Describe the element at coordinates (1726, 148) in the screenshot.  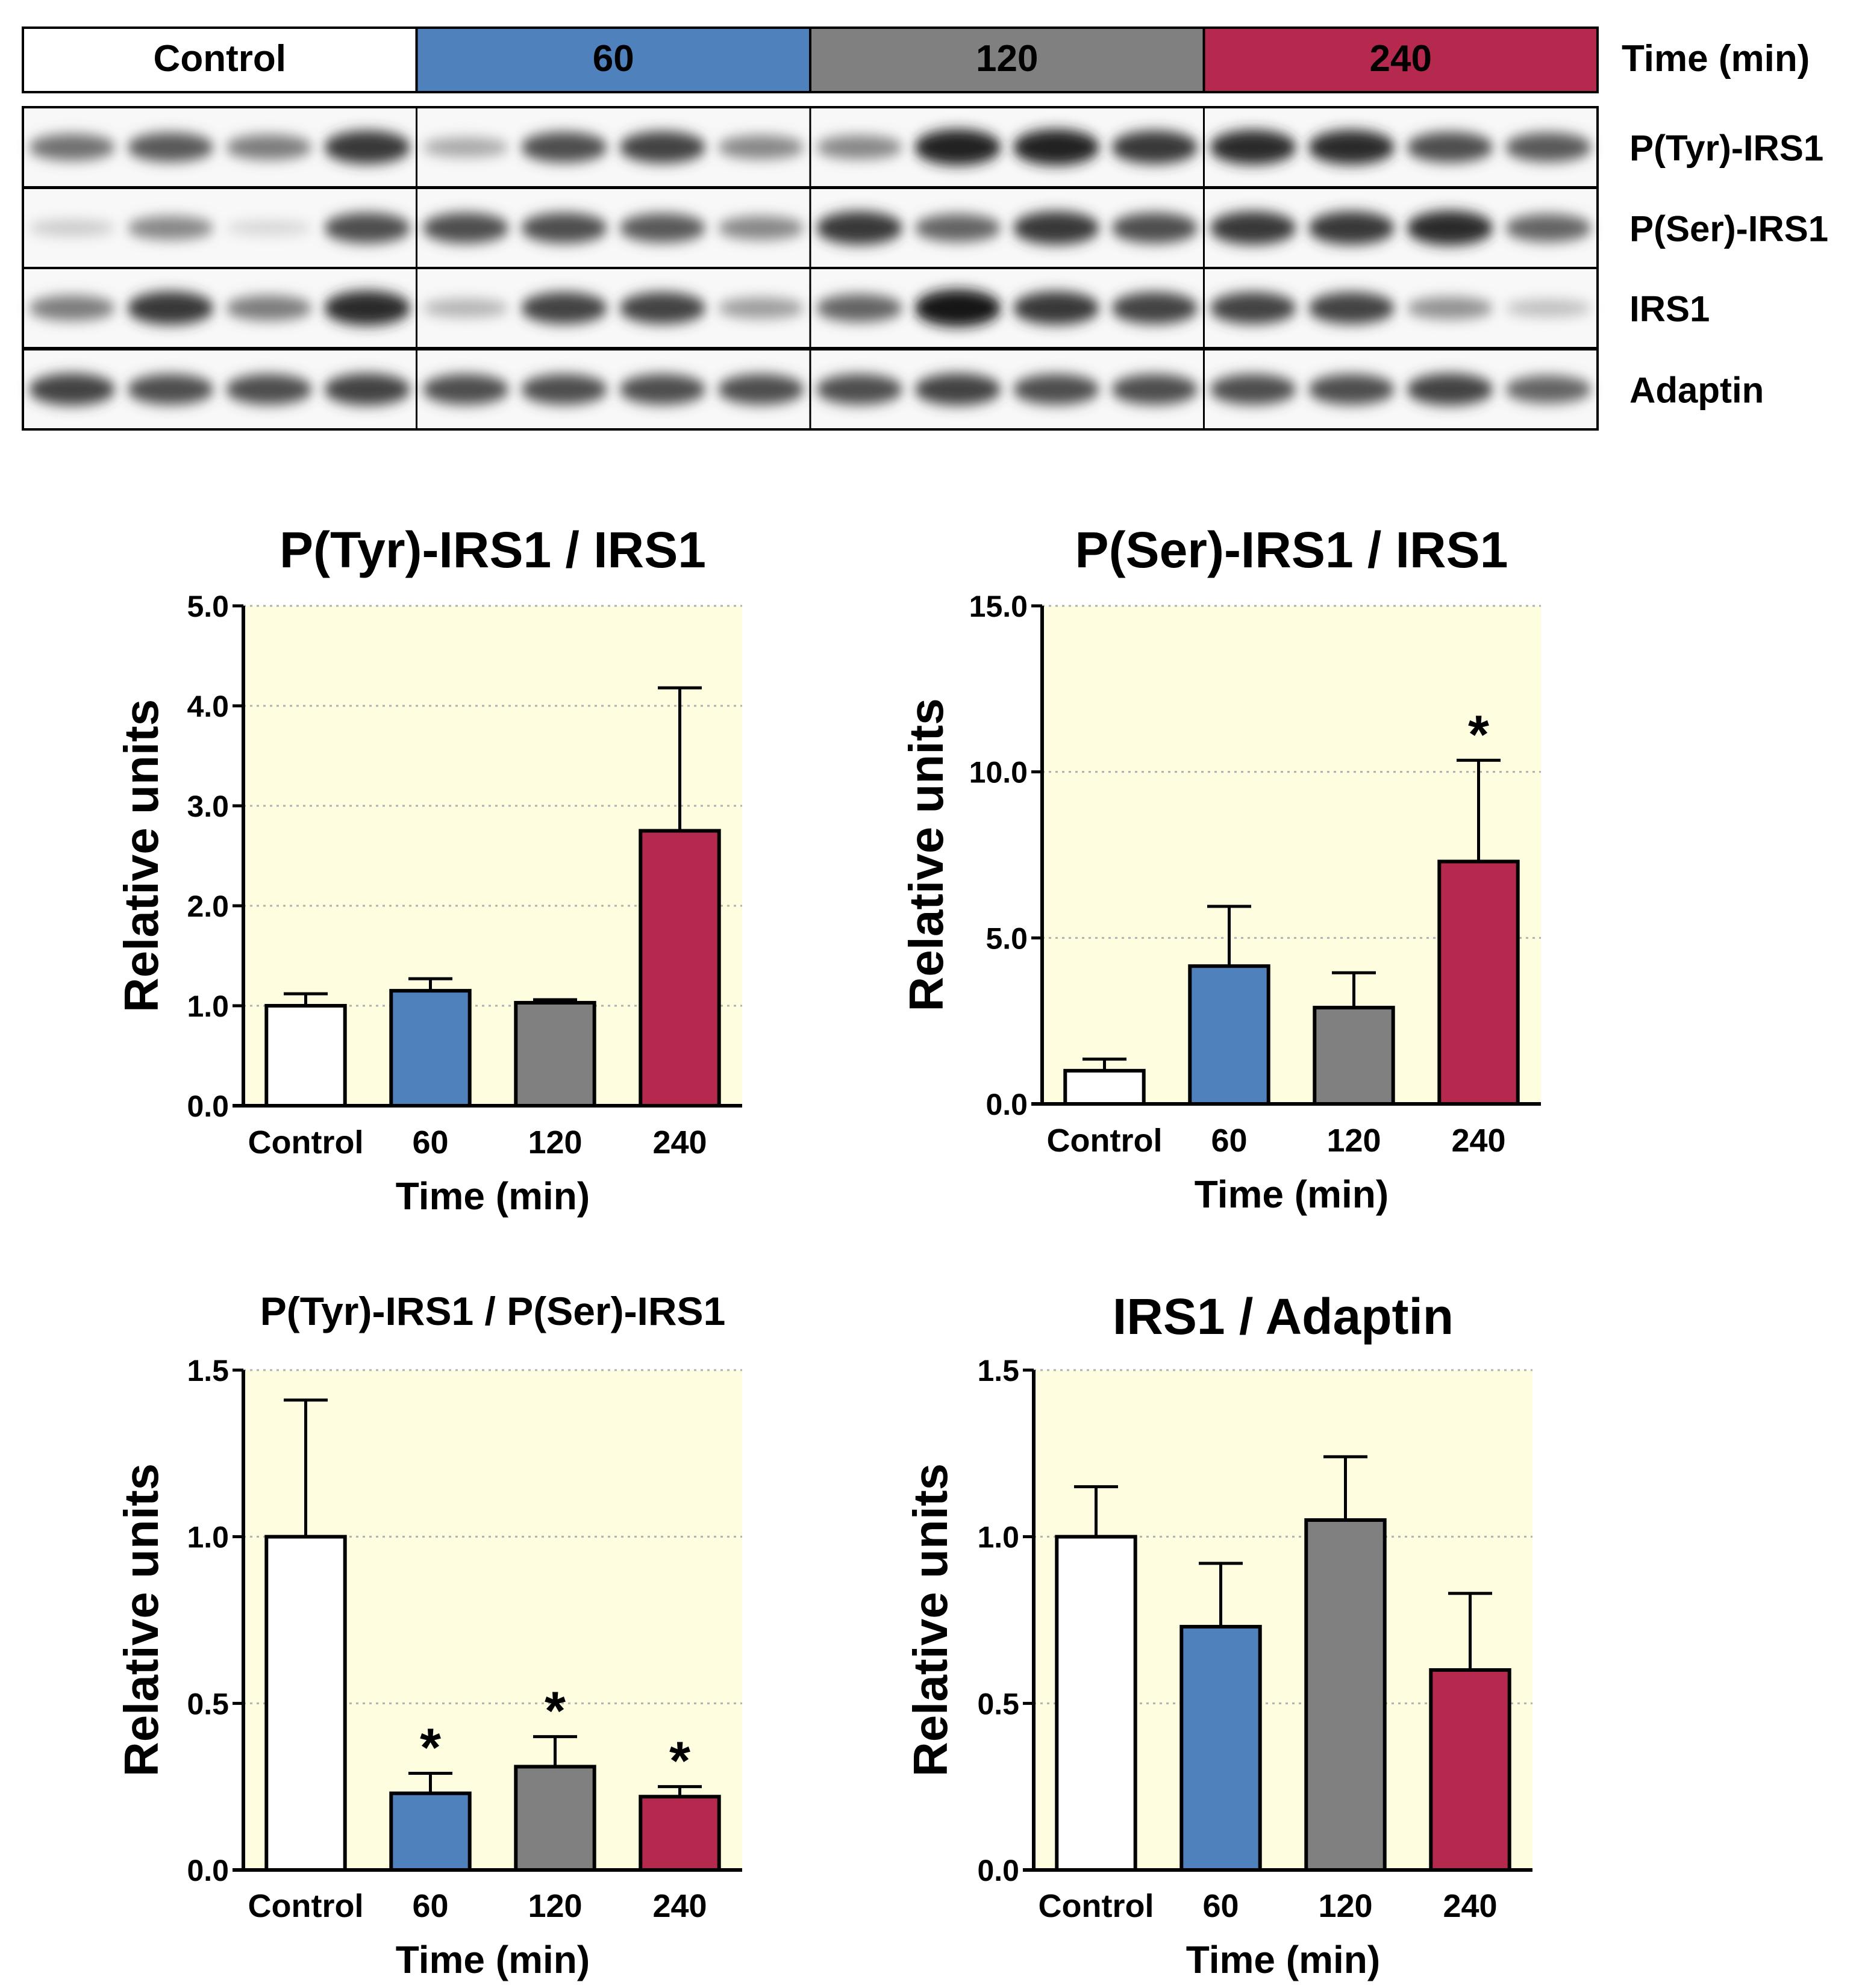
I see `blot-row-label: P(Tyr)-IRS1` at that location.